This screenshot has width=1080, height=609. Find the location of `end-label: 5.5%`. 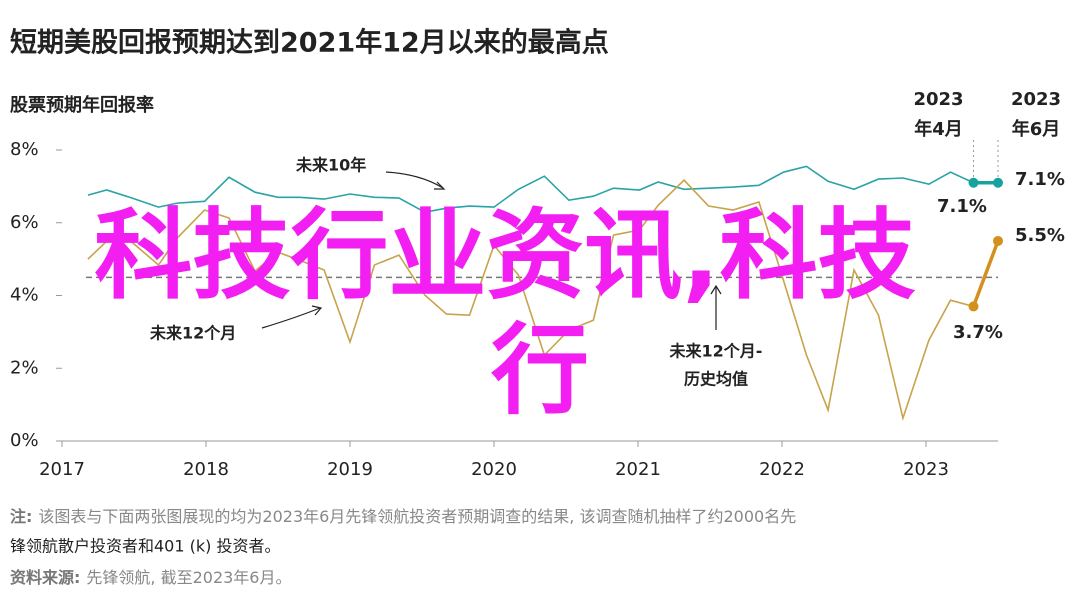

end-label: 5.5% is located at coordinates (1040, 235).